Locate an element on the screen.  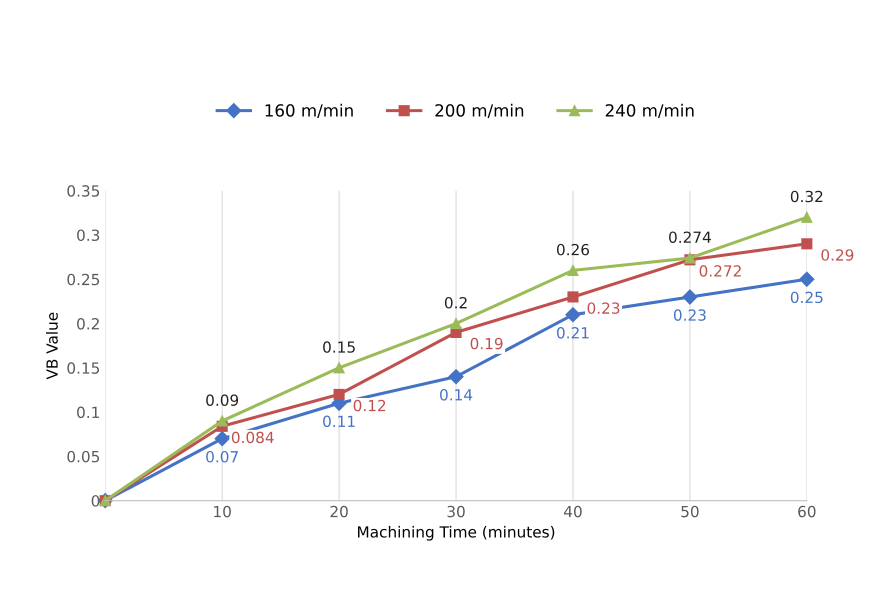
data-label: 0.2 is located at coordinates (455, 302).